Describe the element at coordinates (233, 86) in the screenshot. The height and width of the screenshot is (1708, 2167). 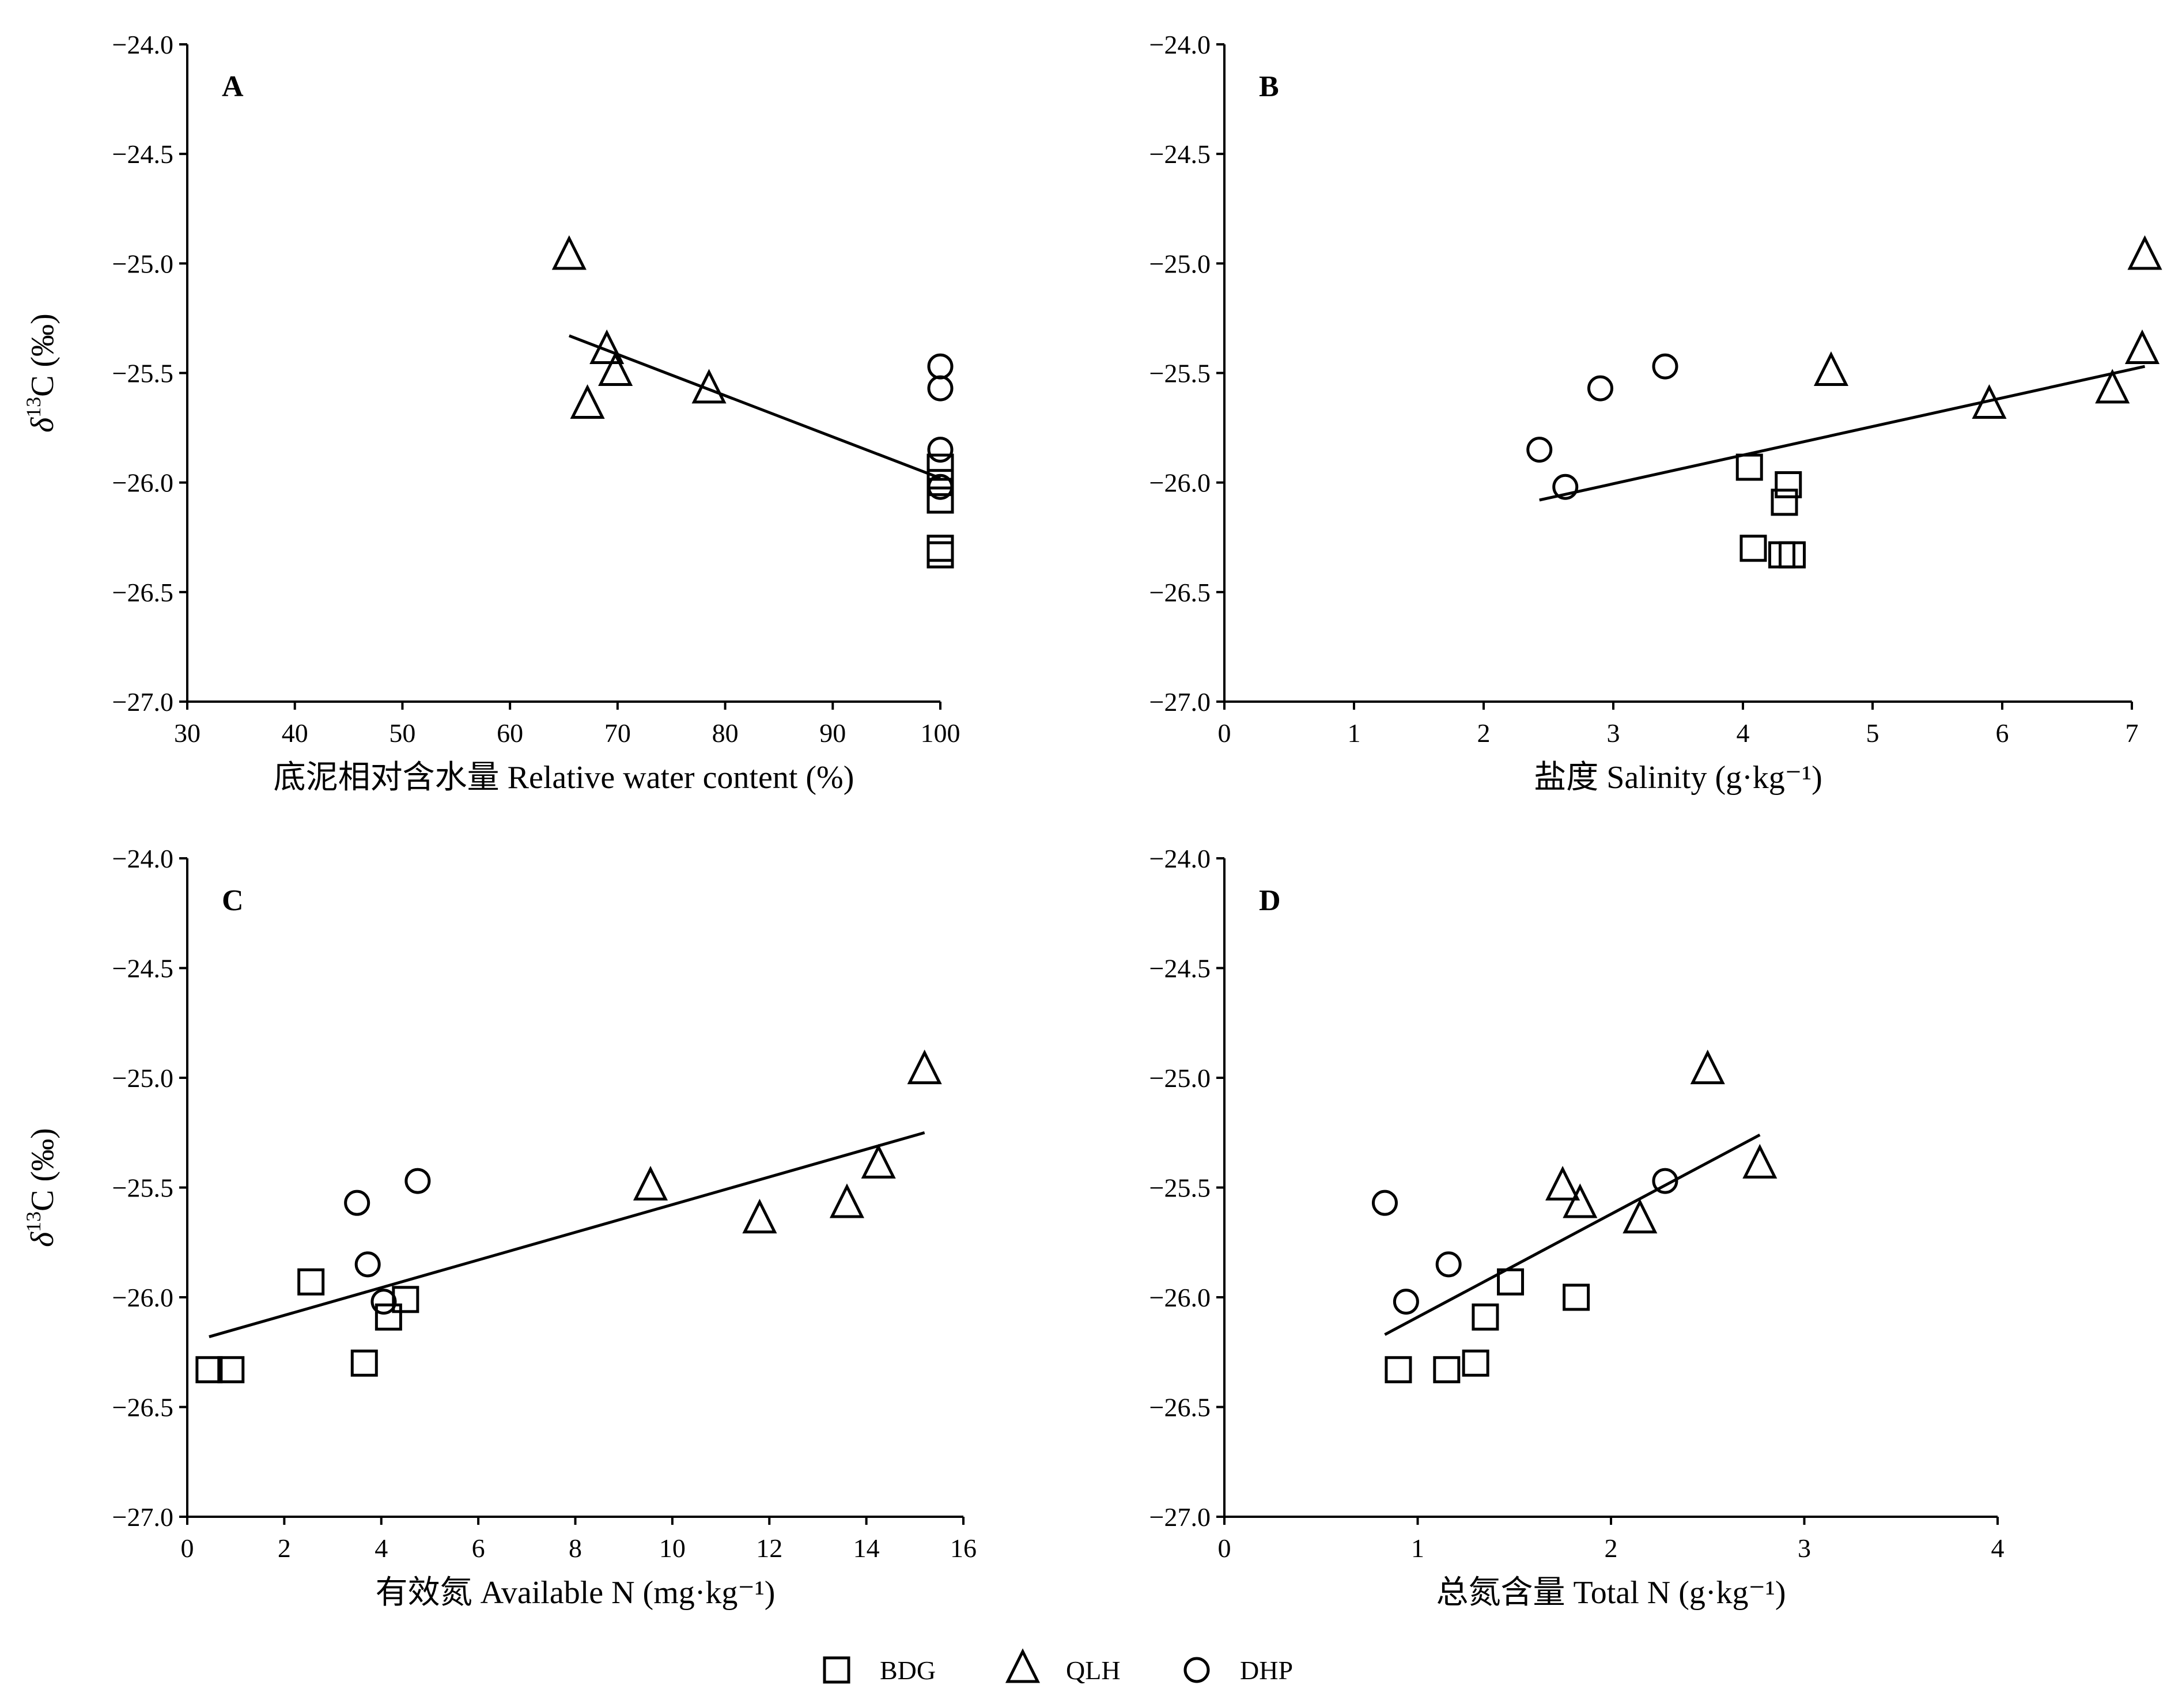
I see `panel-label: A` at that location.